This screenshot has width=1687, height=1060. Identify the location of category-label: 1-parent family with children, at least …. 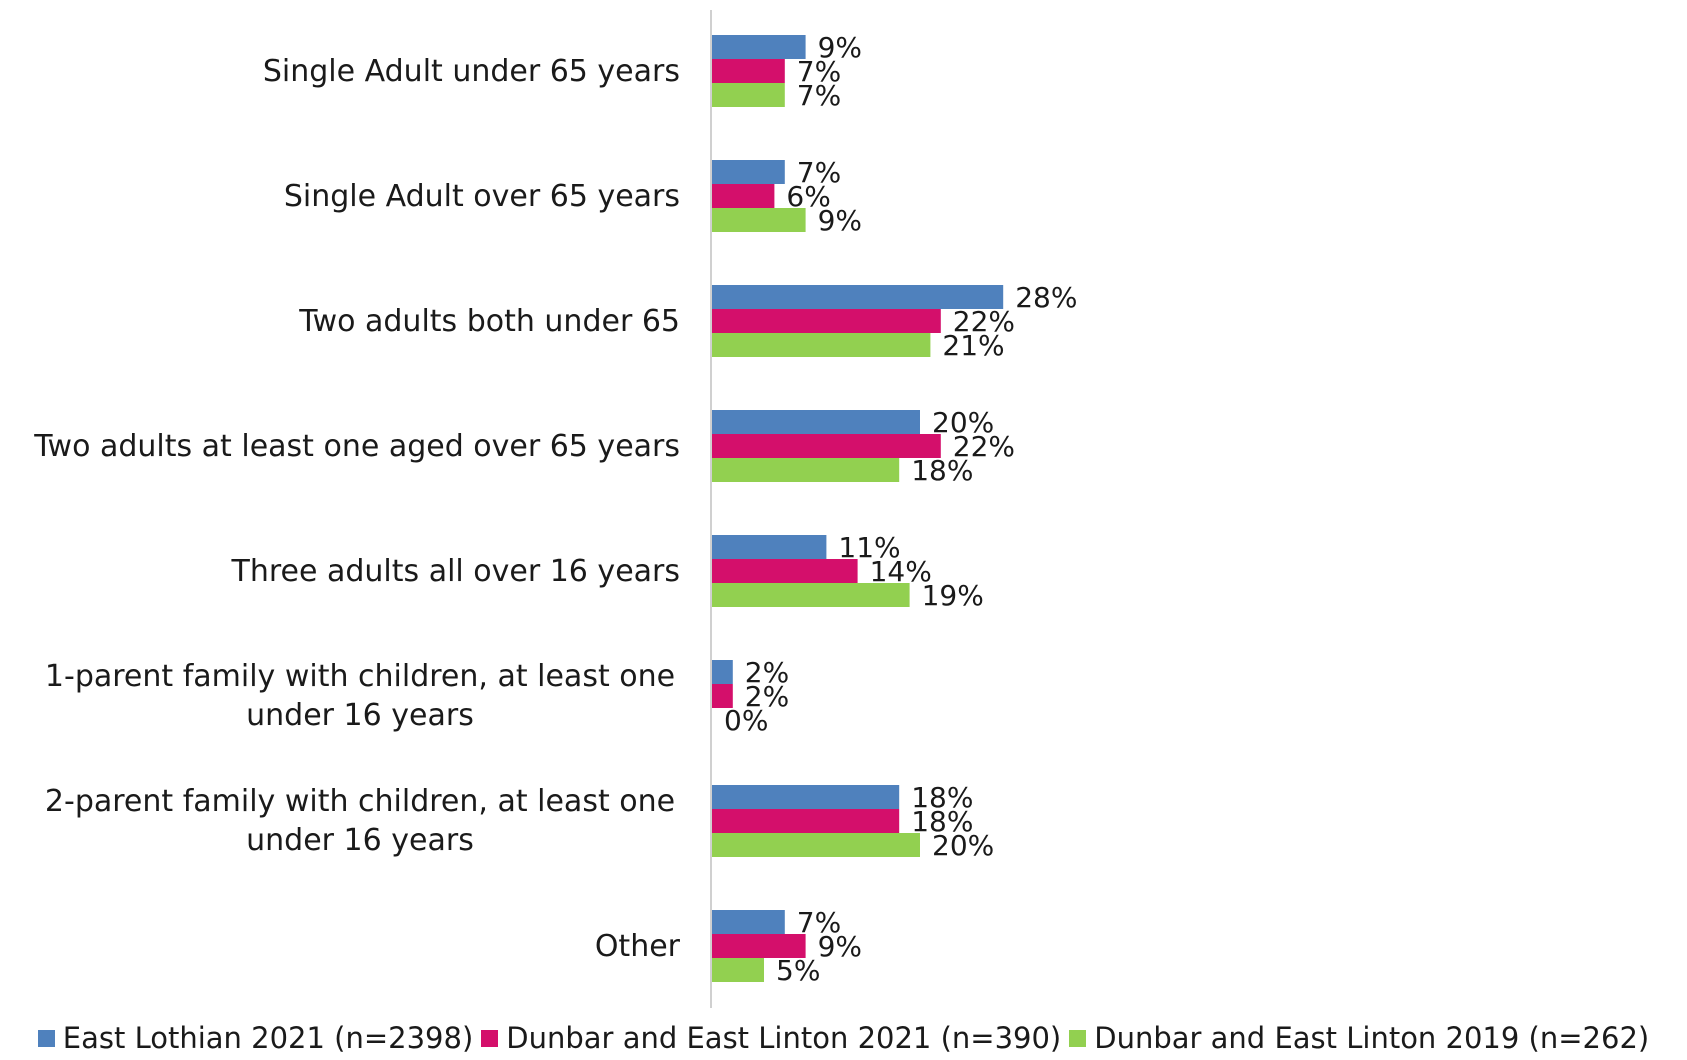
(360, 696).